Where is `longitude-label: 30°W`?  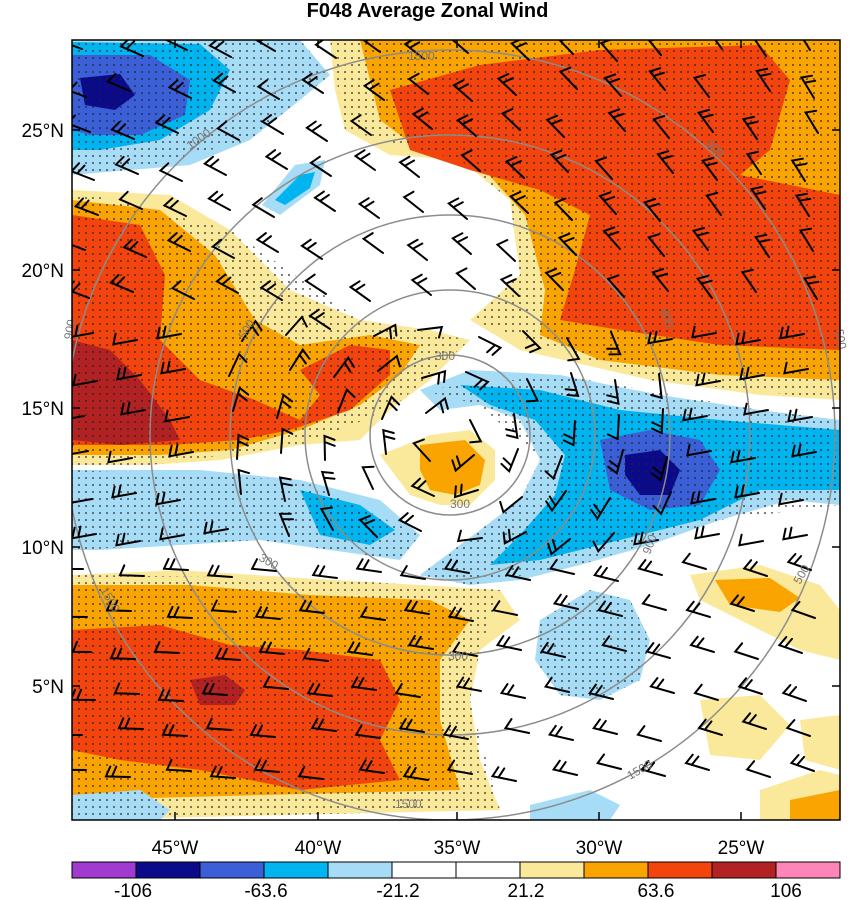 longitude-label: 30°W is located at coordinates (599, 848).